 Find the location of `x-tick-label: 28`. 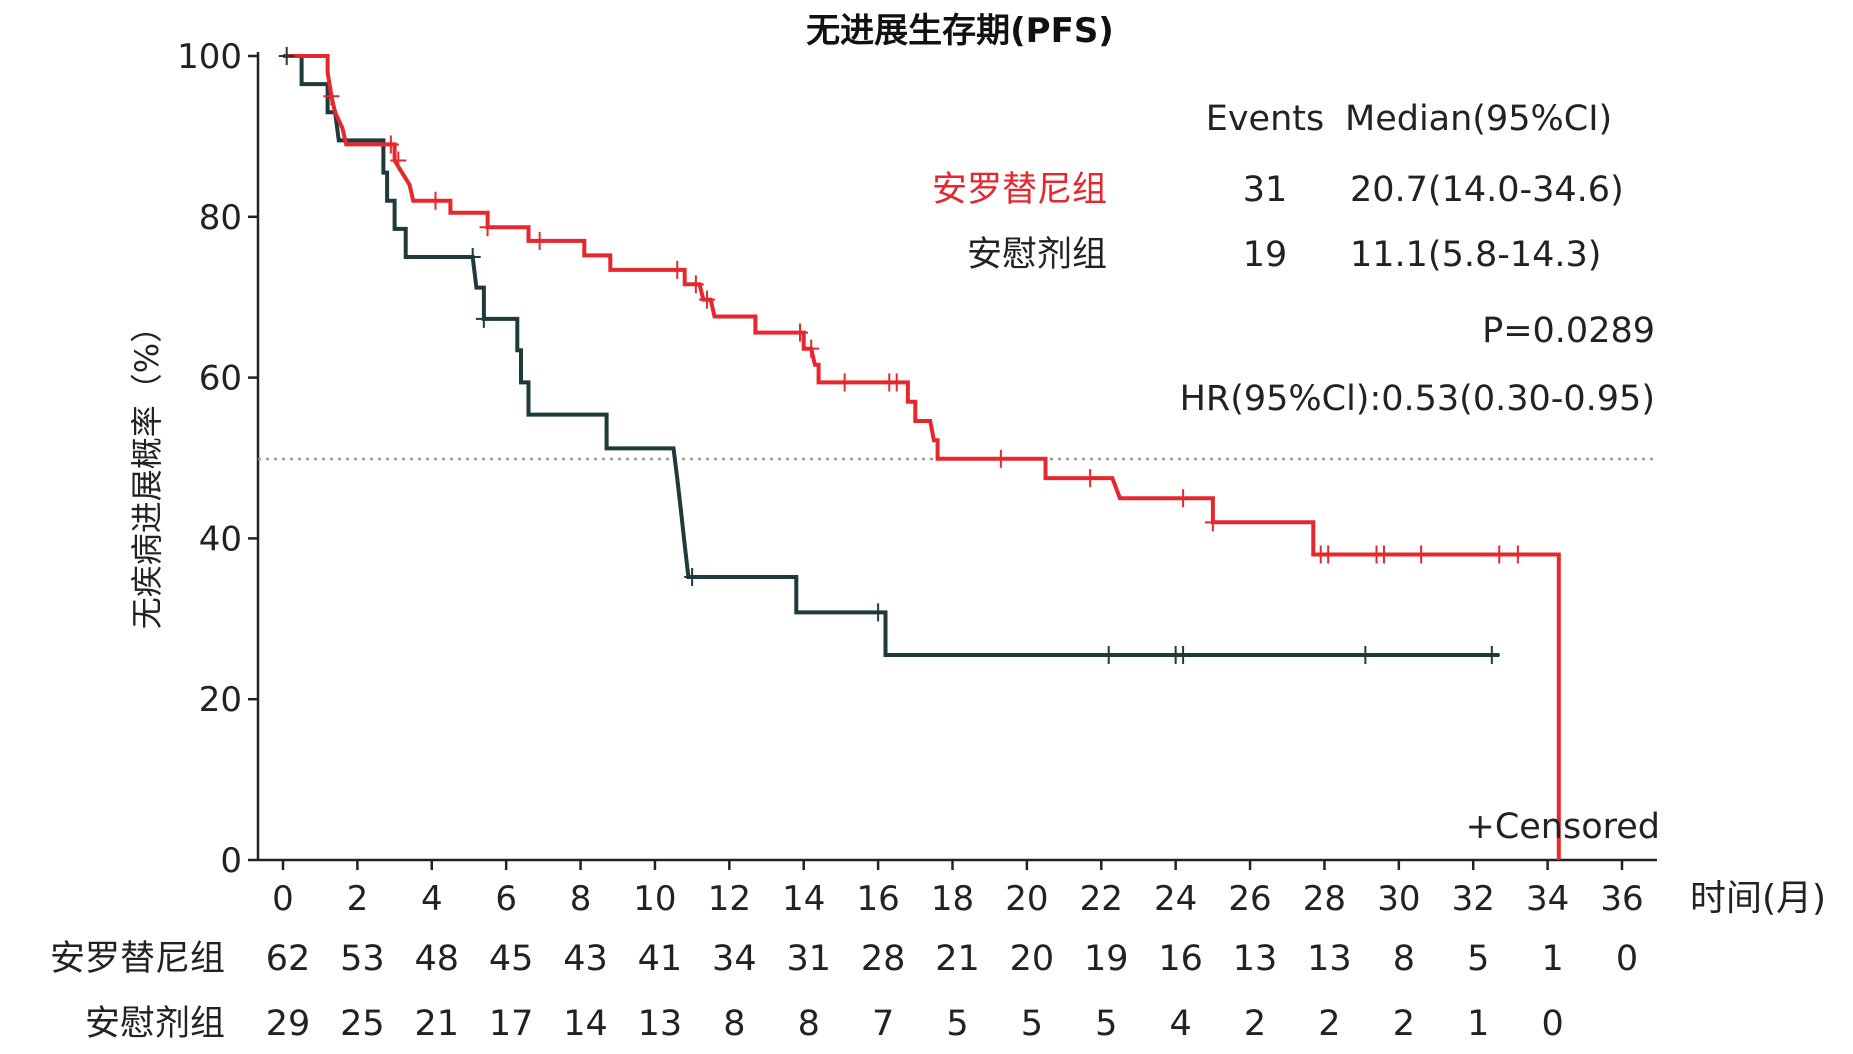

x-tick-label: 28 is located at coordinates (1324, 899).